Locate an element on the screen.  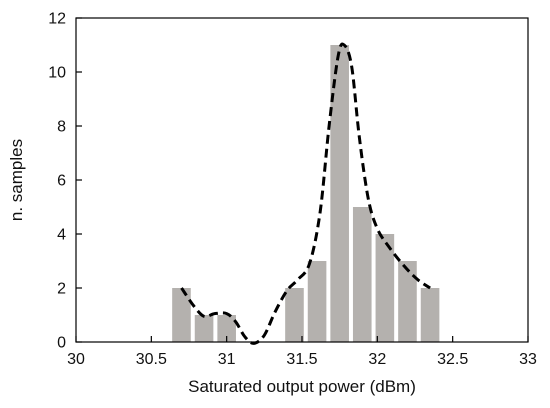
y-axis-ticks: 0 2 4 6 8 10 12 is located at coordinates (65, 181).